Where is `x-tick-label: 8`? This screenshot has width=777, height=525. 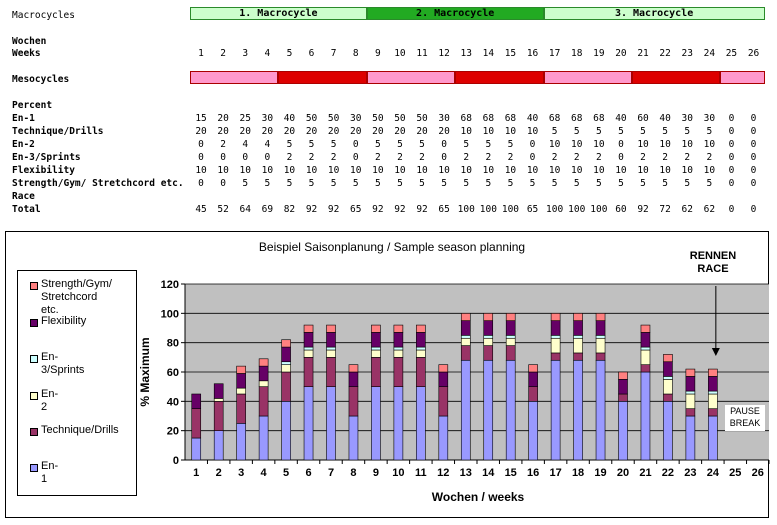
x-tick-label: 8 is located at coordinates (353, 473).